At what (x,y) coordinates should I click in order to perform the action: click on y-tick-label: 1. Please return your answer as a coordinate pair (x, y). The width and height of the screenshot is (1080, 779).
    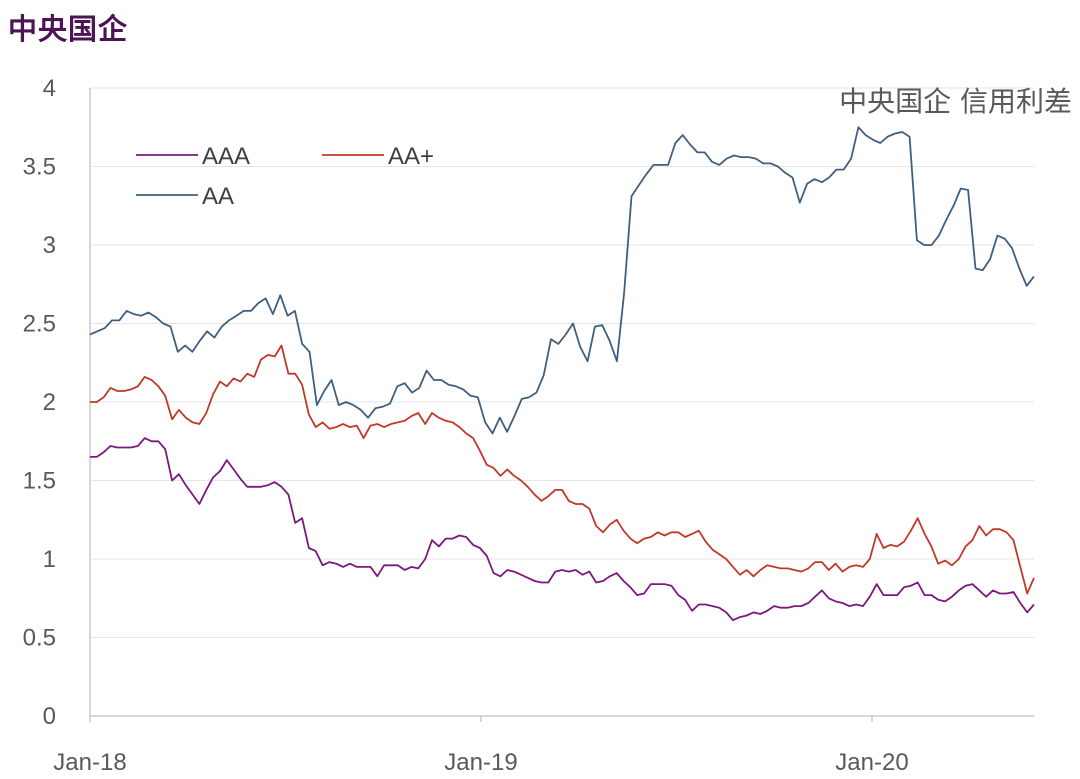
    Looking at the image, I should click on (49, 559).